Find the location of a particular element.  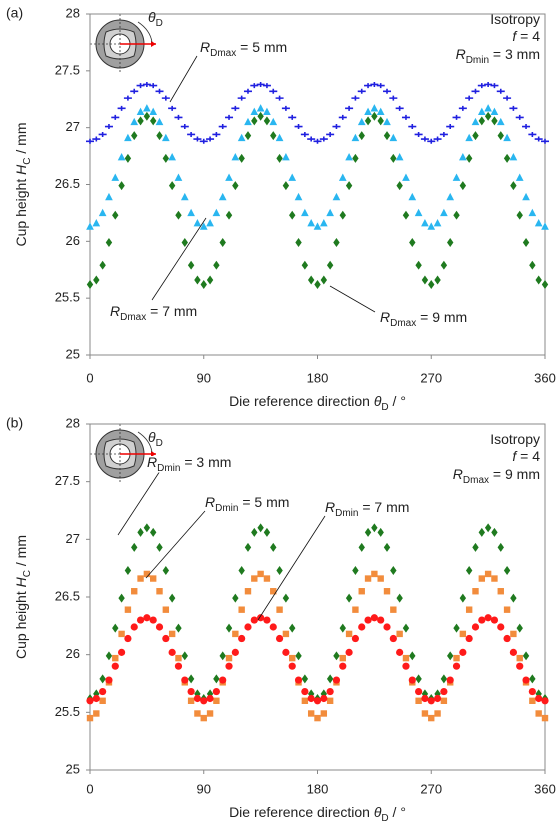

y-tick-label: 27 is located at coordinates (73, 126).